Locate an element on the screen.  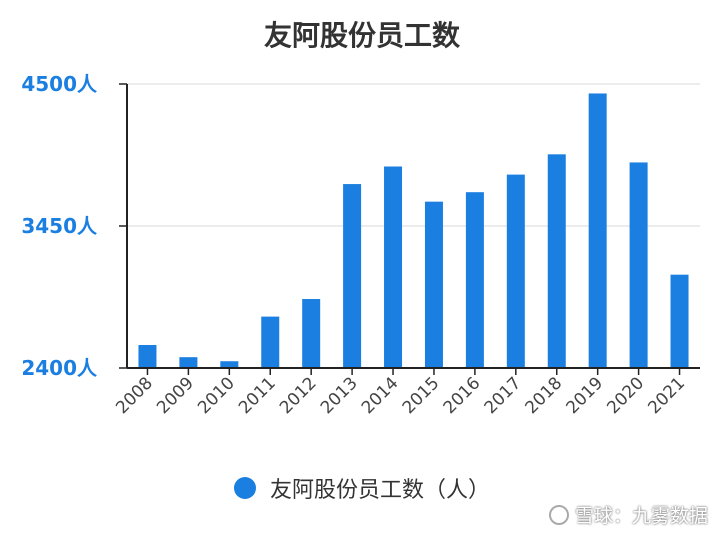
x-tick-label: 2010 is located at coordinates (216, 395).